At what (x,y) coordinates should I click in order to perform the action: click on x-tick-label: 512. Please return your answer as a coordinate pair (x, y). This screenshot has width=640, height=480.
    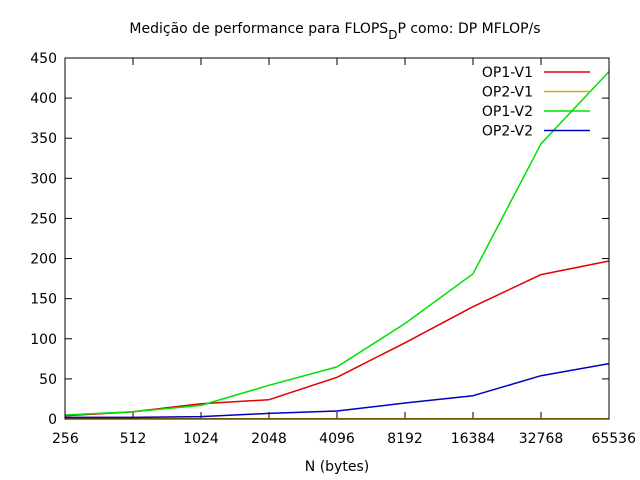
    Looking at the image, I should click on (133, 439).